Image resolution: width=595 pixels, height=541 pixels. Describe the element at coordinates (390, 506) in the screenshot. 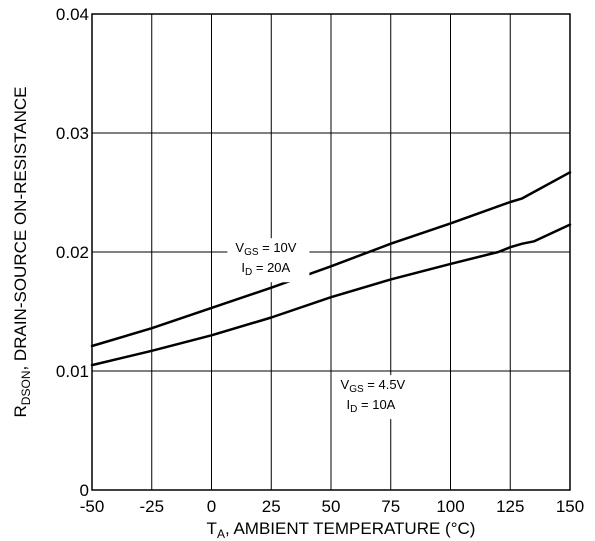

I see `x-tick-label: 75` at that location.